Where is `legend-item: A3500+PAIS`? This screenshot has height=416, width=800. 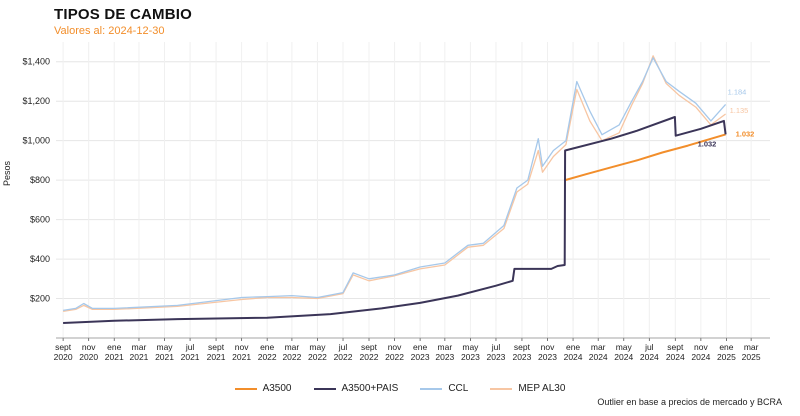 legend-item: A3500+PAIS is located at coordinates (356, 388).